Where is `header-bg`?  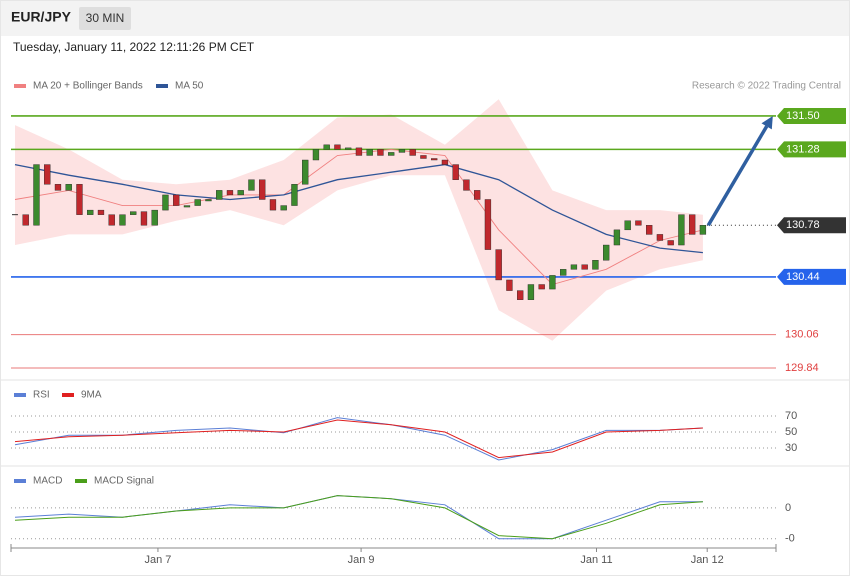
header-bg is located at coordinates (425, 18).